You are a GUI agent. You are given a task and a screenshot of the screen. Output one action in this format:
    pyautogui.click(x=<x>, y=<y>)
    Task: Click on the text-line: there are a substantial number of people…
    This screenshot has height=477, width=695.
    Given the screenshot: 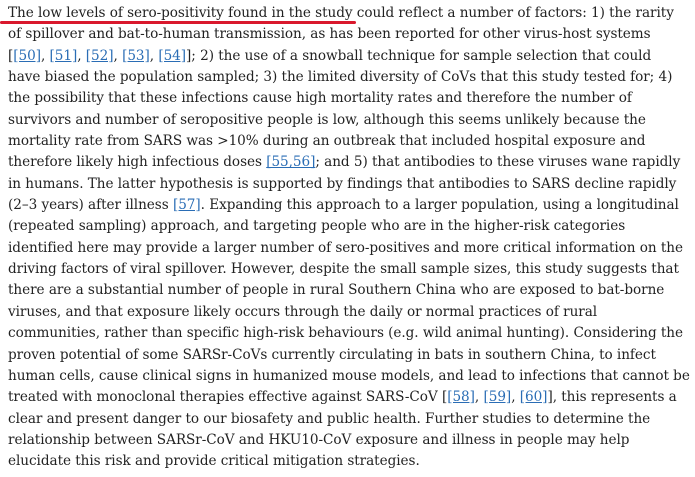 What is the action you would take?
    pyautogui.click(x=336, y=290)
    